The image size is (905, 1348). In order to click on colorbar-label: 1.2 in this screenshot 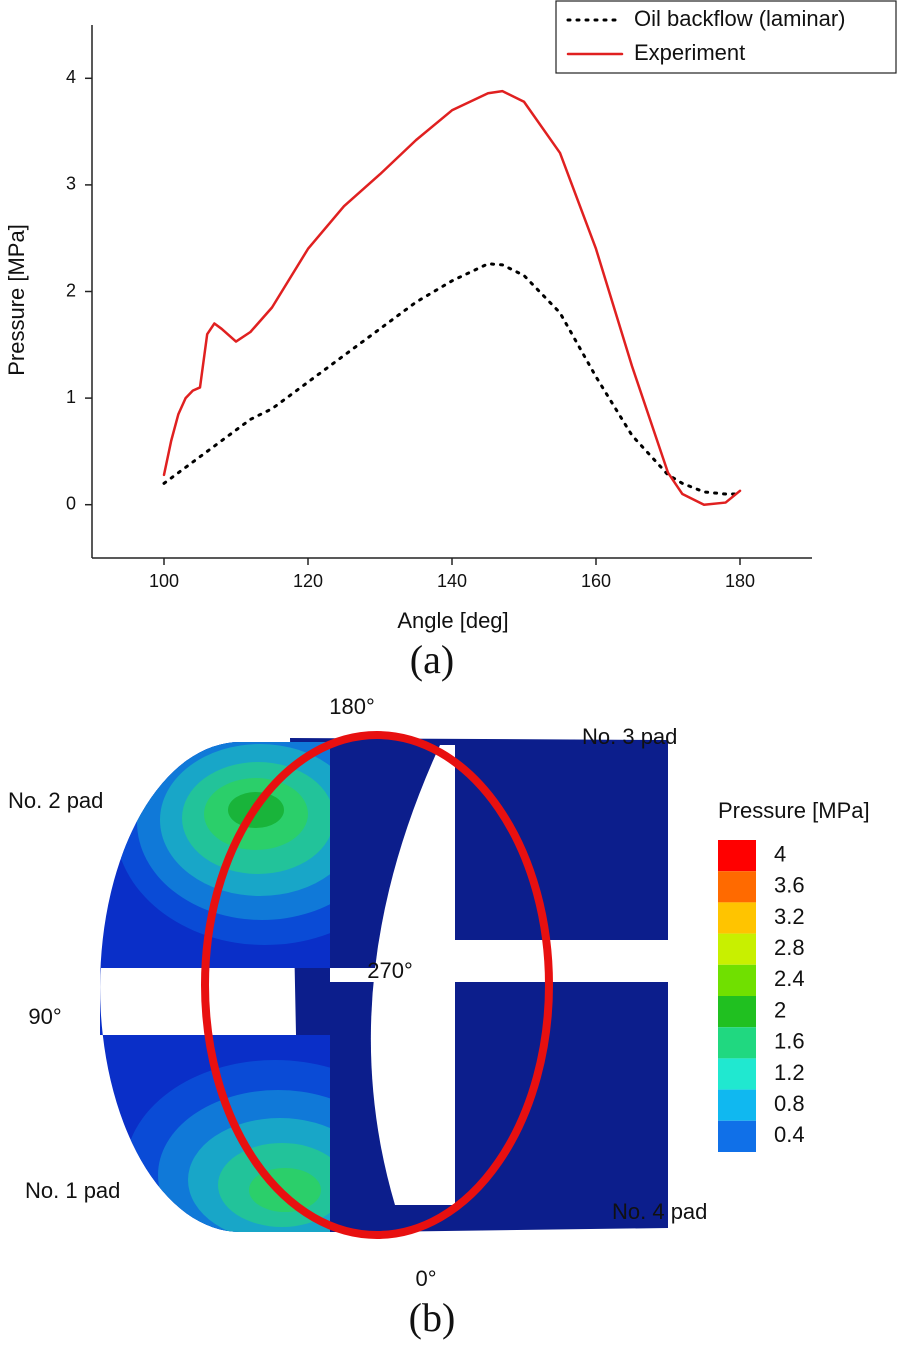, I will do `click(789, 1072)`.